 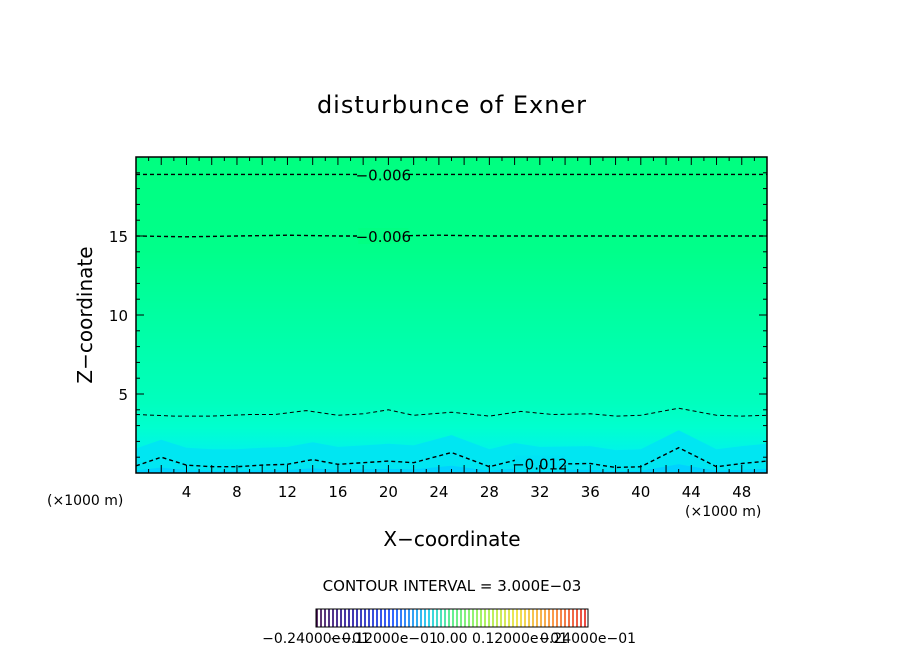 I want to click on x-tick-label: 20, so click(x=388, y=492).